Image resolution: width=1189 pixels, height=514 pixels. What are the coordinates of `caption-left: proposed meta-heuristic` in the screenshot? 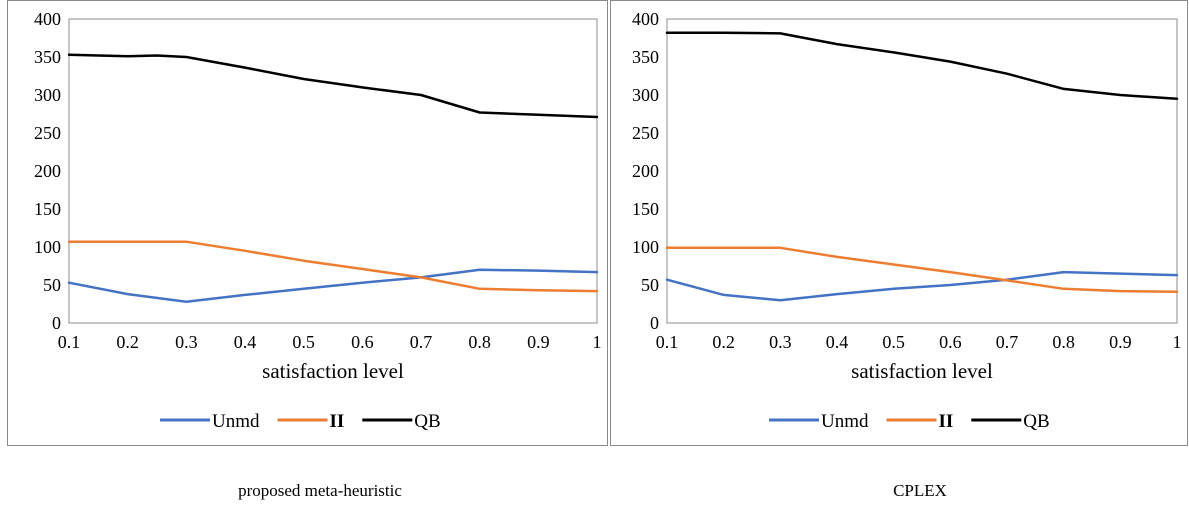 It's located at (320, 490).